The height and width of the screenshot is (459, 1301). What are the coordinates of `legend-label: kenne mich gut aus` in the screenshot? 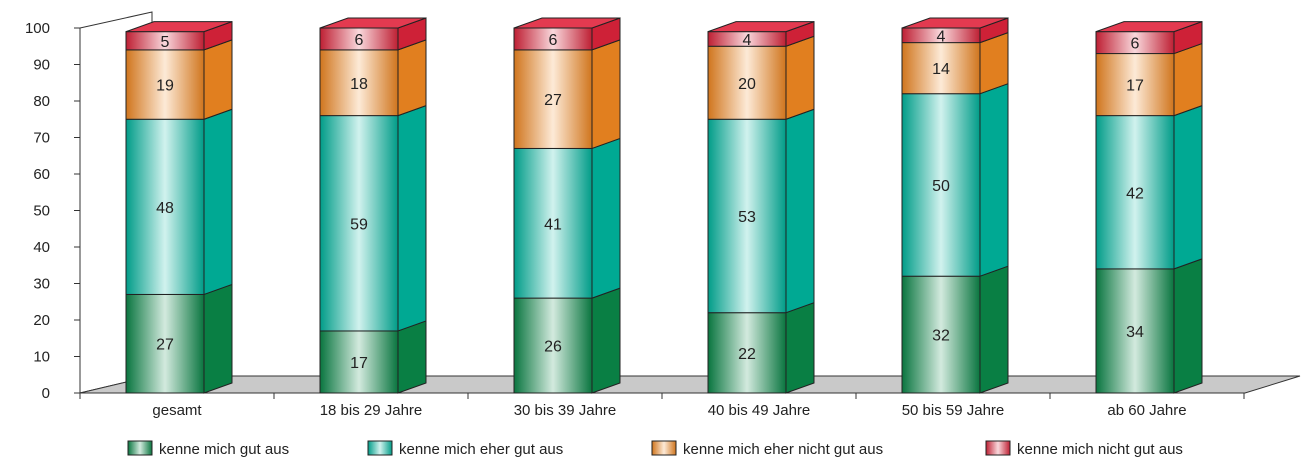 It's located at (224, 449).